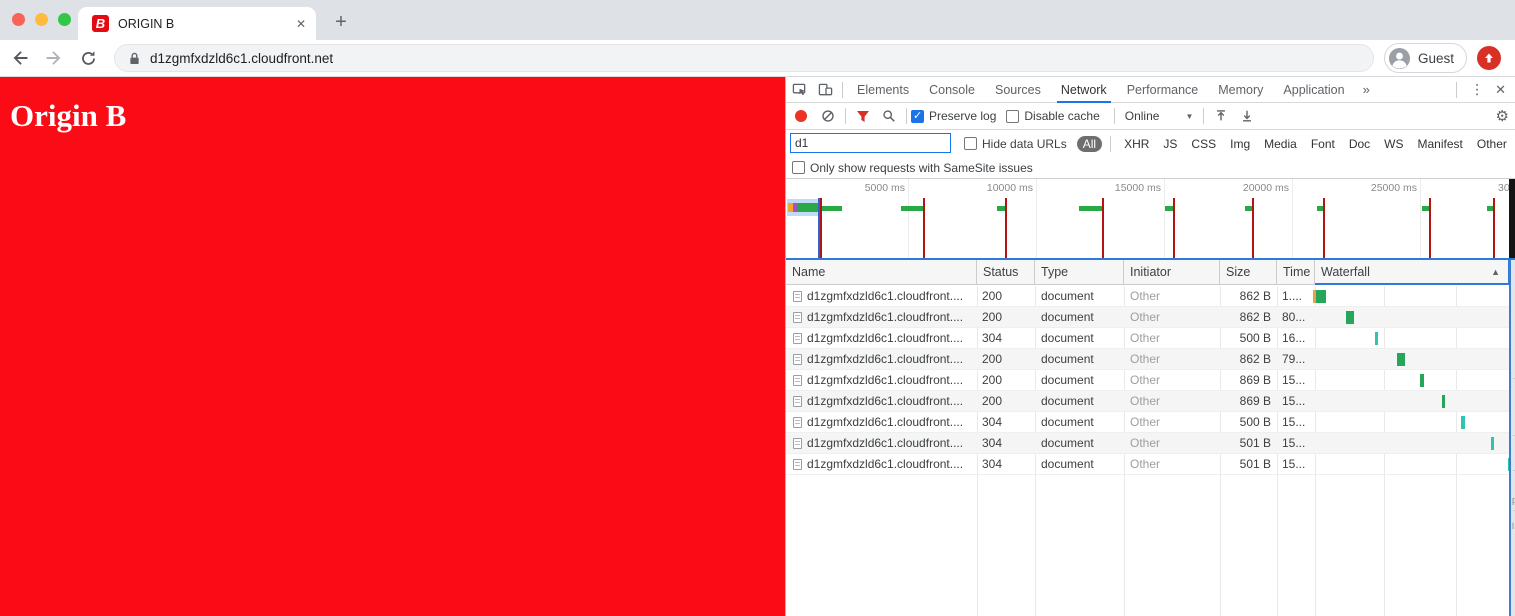 The width and height of the screenshot is (1515, 616). I want to click on disable-cache-label: Disable cache, so click(1062, 116).